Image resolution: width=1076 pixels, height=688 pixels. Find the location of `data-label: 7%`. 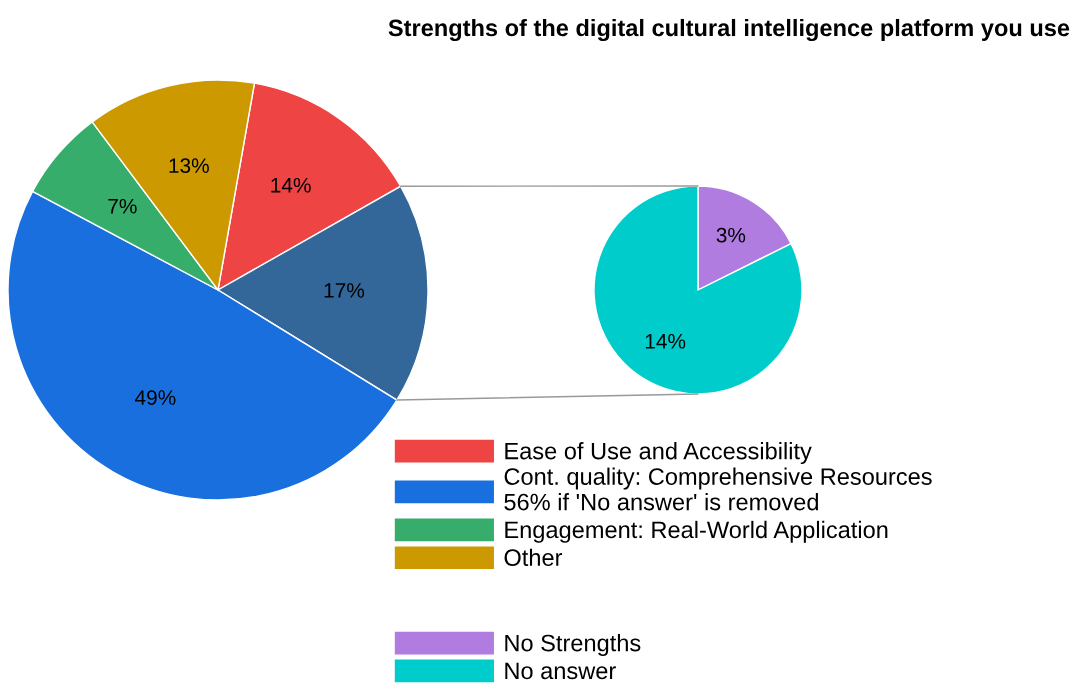

data-label: 7% is located at coordinates (122, 206).